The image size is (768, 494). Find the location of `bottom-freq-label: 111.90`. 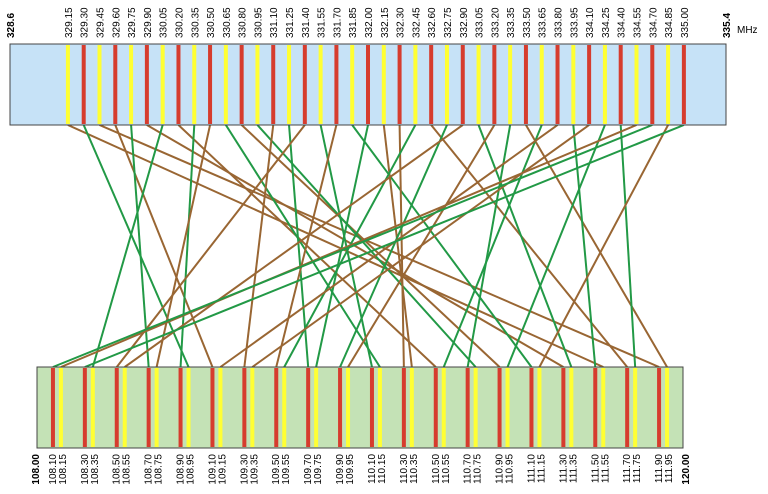

bottom-freq-label: 111.90 is located at coordinates (659, 469).